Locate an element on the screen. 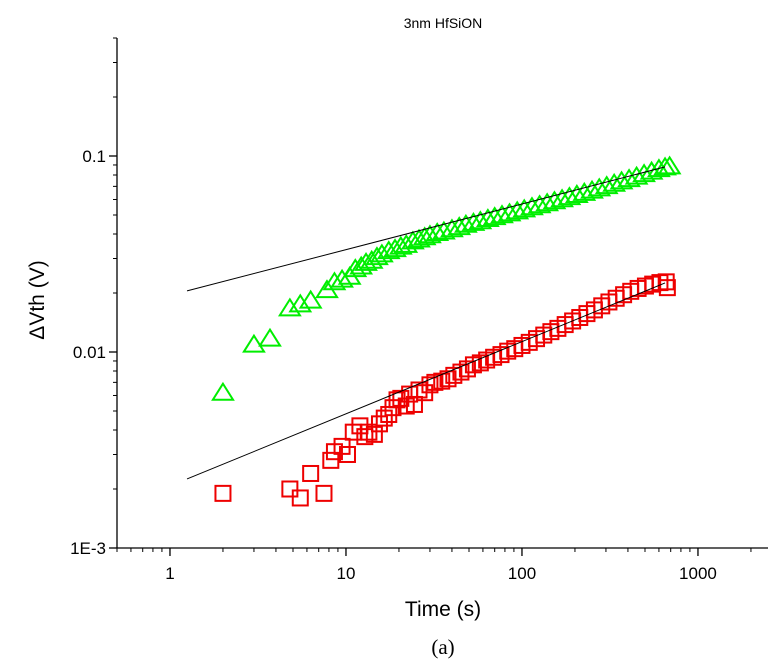  x-axis-label: Time (s) is located at coordinates (443, 609).